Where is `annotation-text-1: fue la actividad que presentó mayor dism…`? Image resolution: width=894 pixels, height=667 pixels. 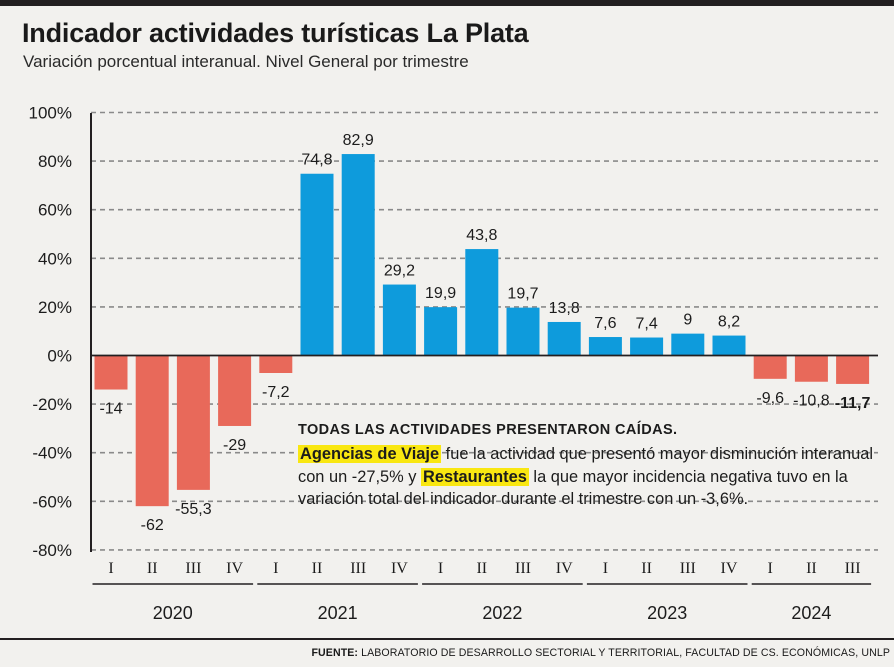
annotation-text-1: fue la actividad que presentó mayor dism… is located at coordinates (585, 465).